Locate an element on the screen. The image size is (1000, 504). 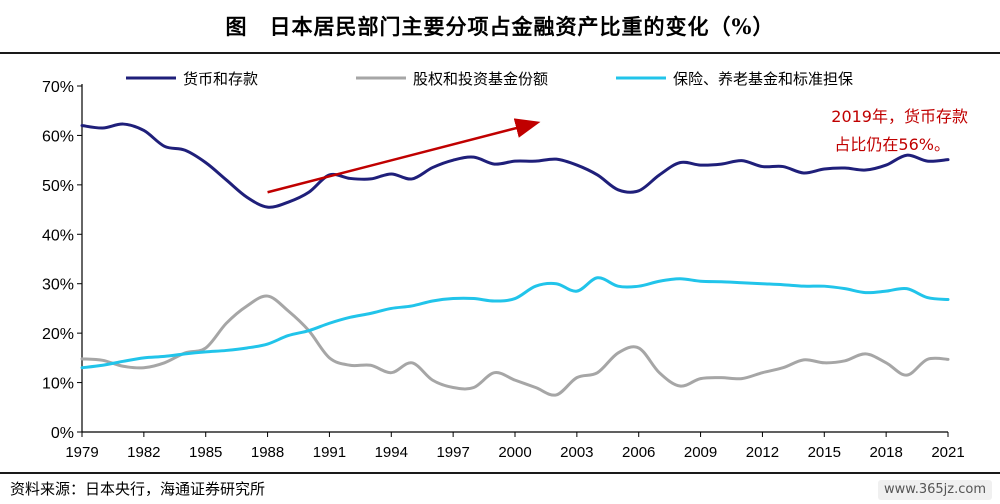
x-tick-label: 2015 is located at coordinates (824, 452).